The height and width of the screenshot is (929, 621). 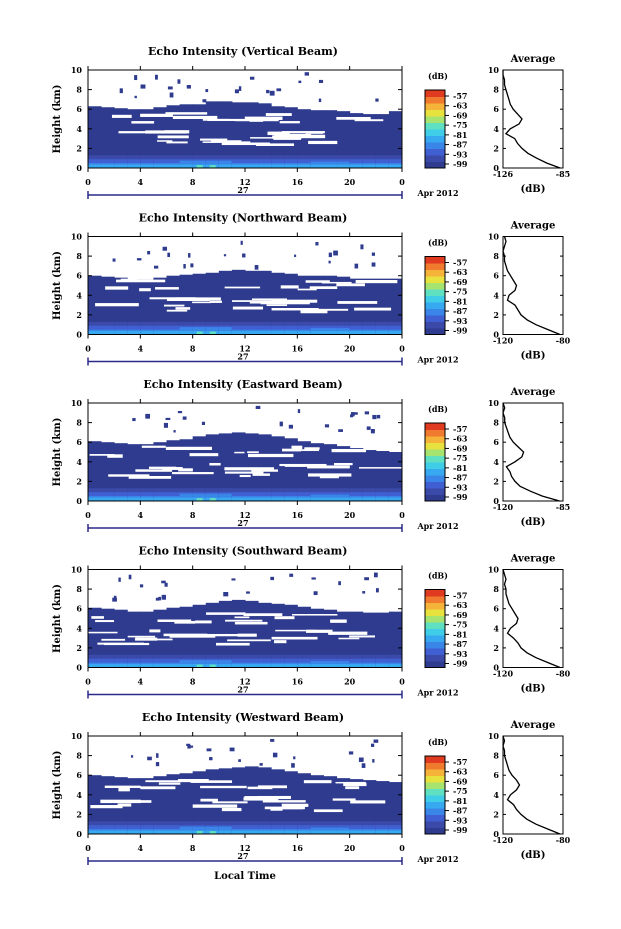 I want to click on x-tick-label: 8, so click(x=193, y=848).